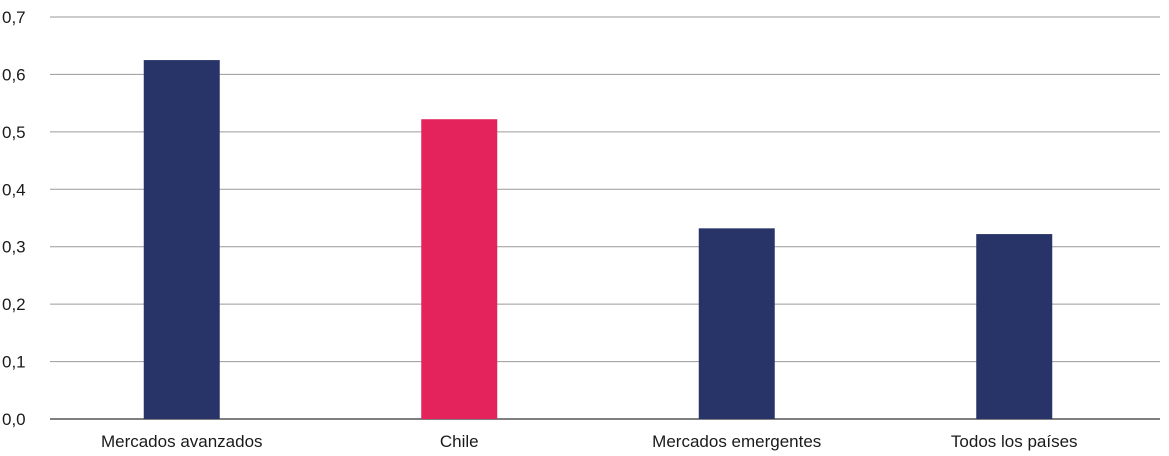 The width and height of the screenshot is (1169, 456). Describe the element at coordinates (14, 218) in the screenshot. I see `y-axis-ticks: 0,0 0,1 0,2 0,3 0,4 0,5 0,6 0,7` at that location.